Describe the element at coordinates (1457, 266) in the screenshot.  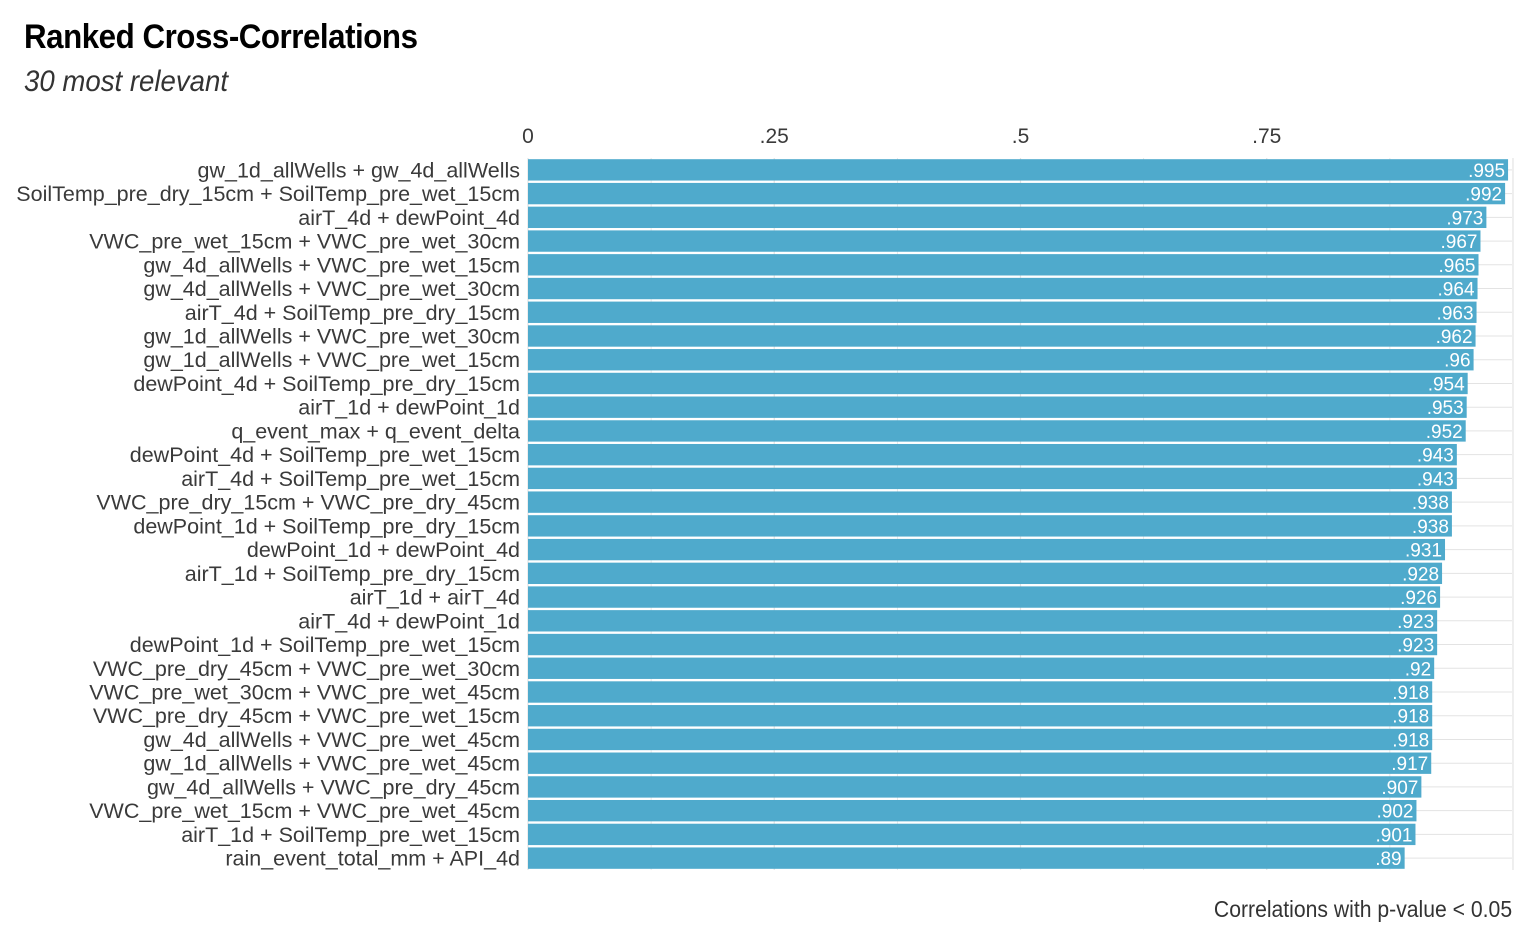
I see `data-label: .965` at that location.